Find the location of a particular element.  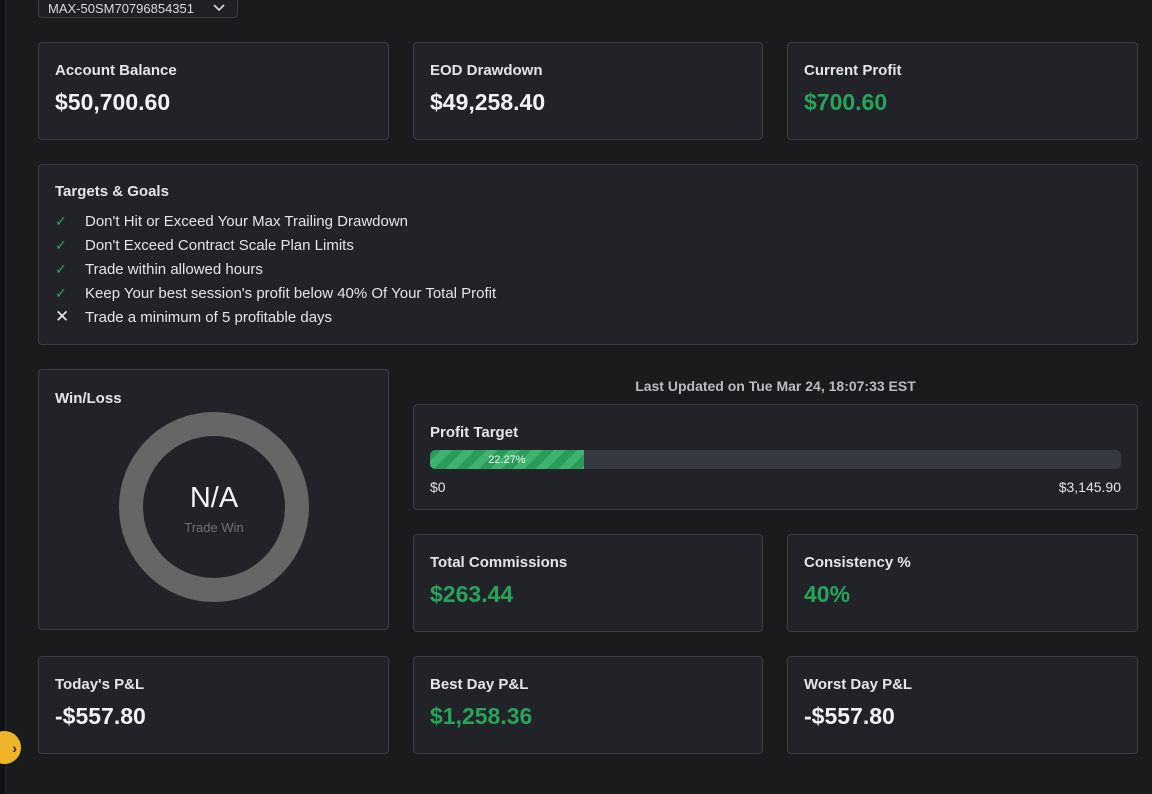

chevron-down-icon is located at coordinates (219, 7).